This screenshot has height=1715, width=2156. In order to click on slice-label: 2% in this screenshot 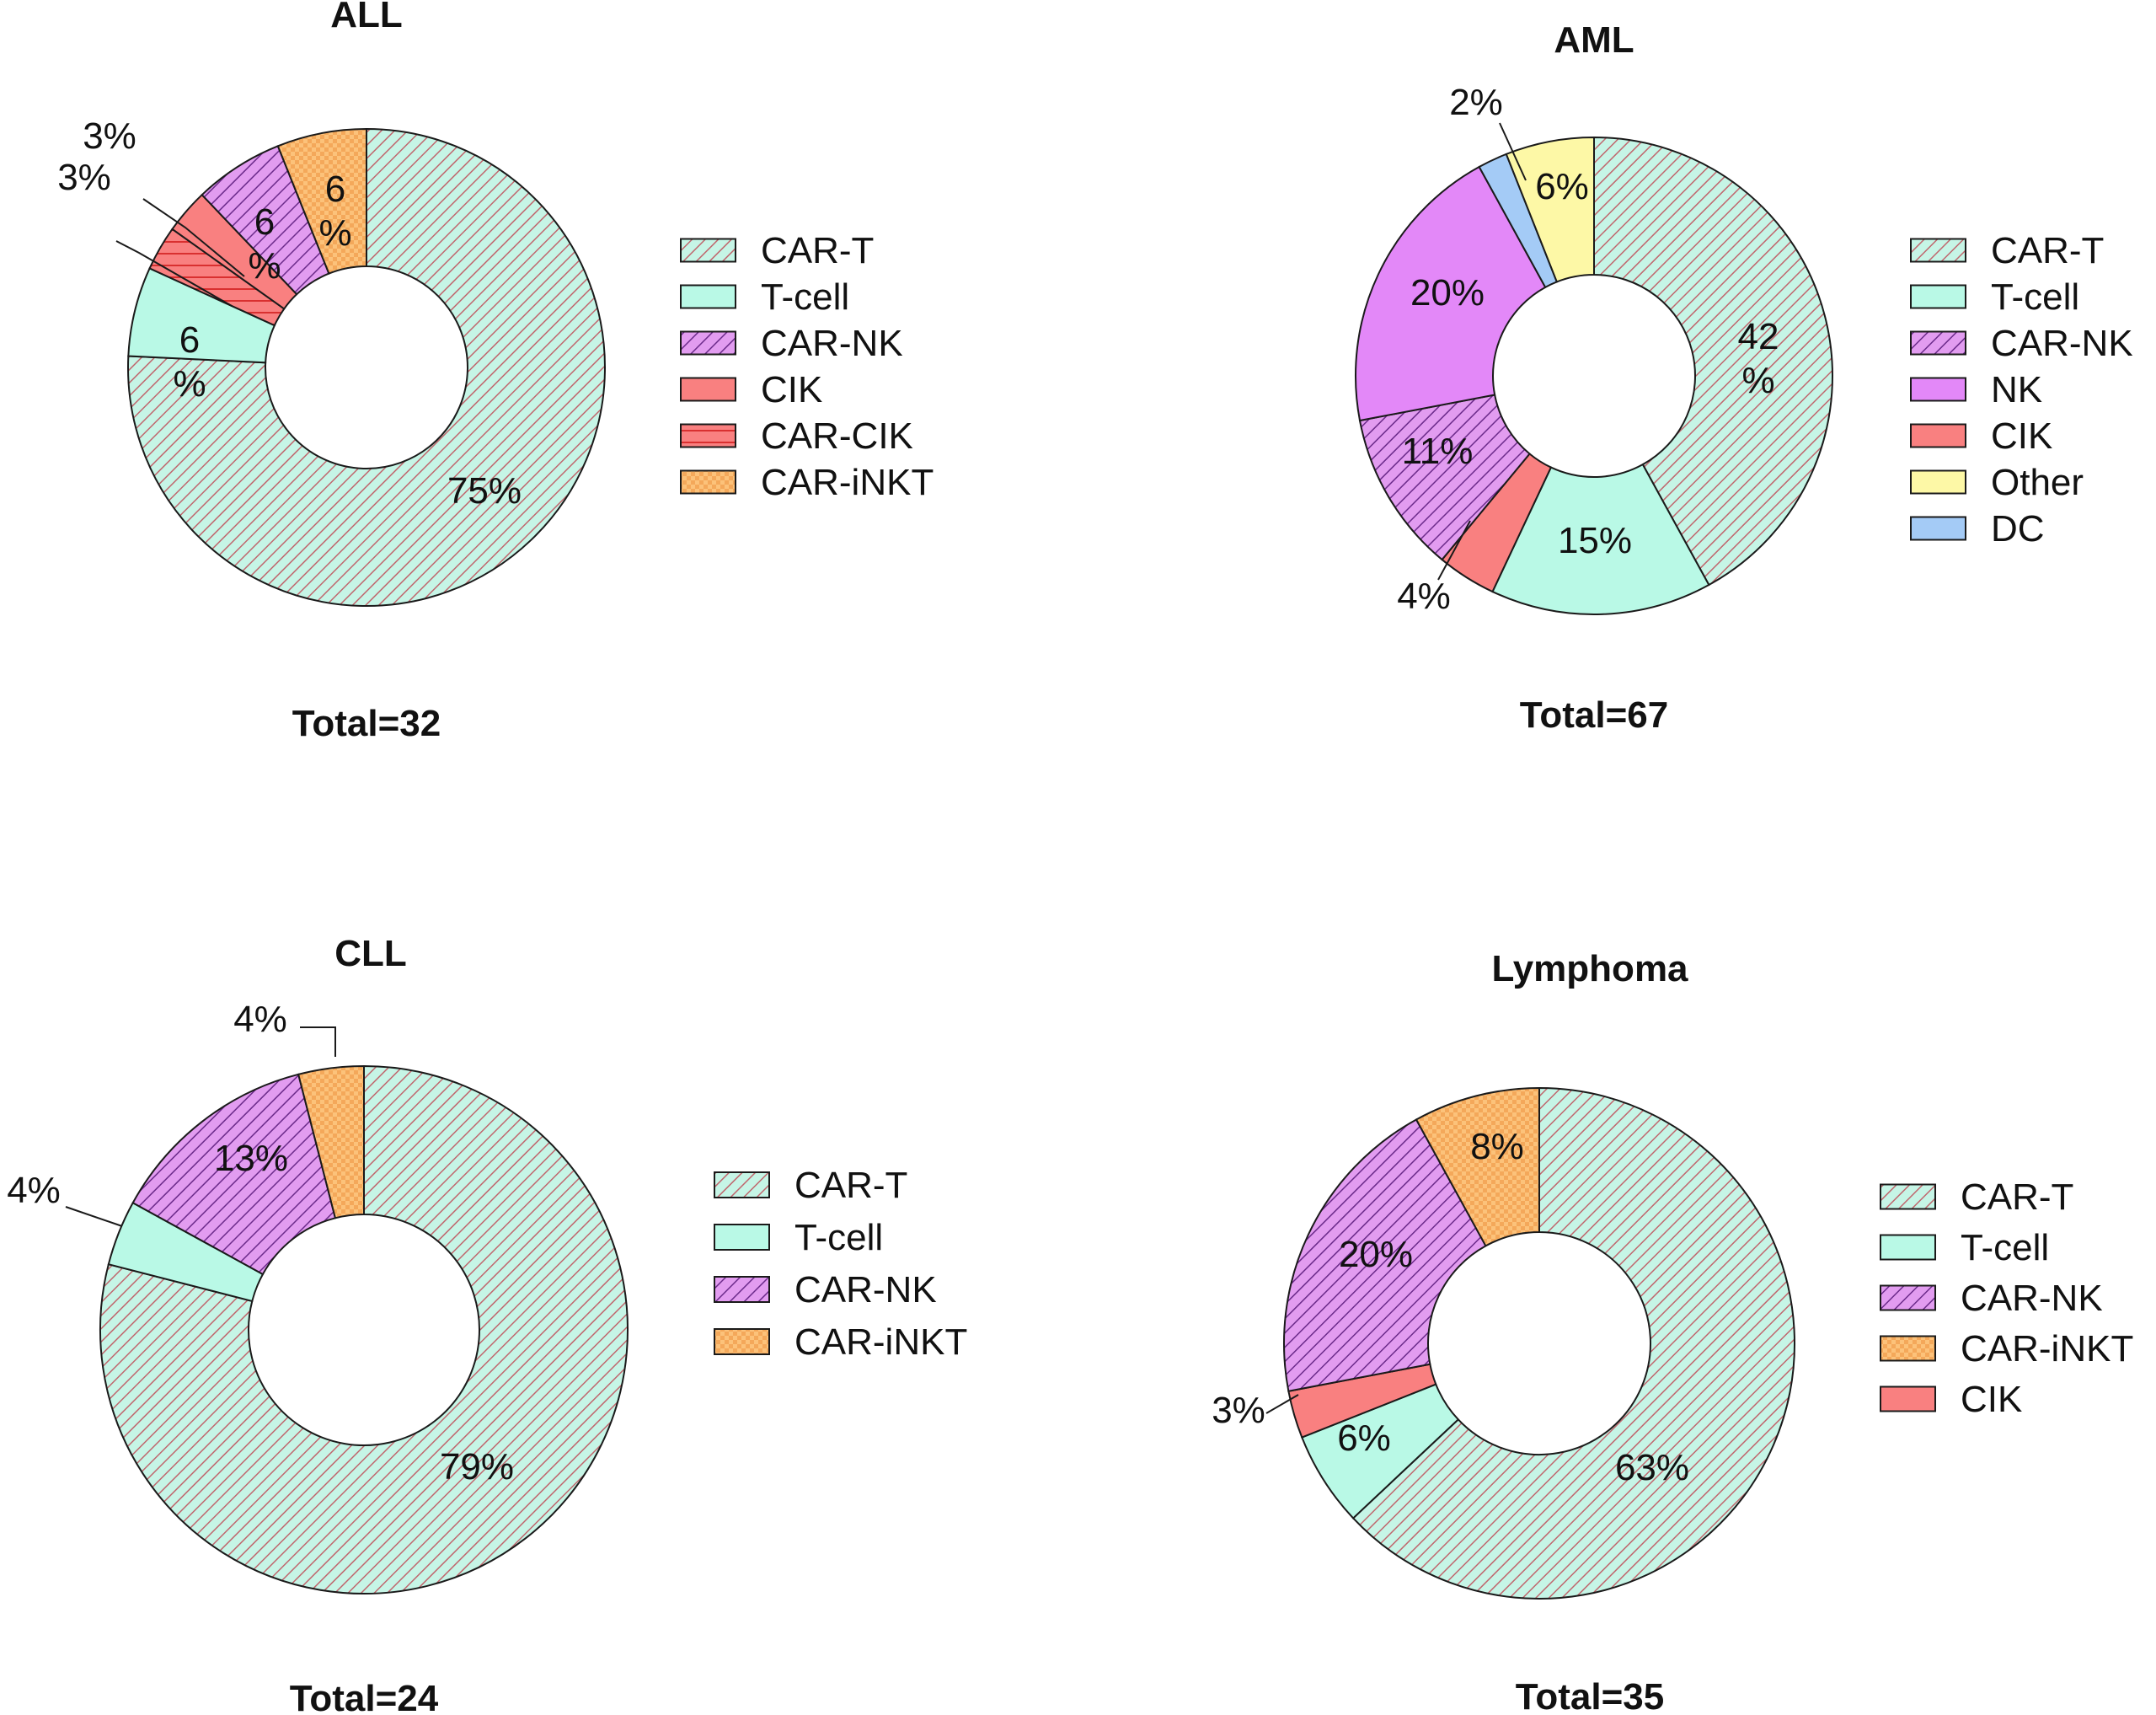, I will do `click(1476, 103)`.